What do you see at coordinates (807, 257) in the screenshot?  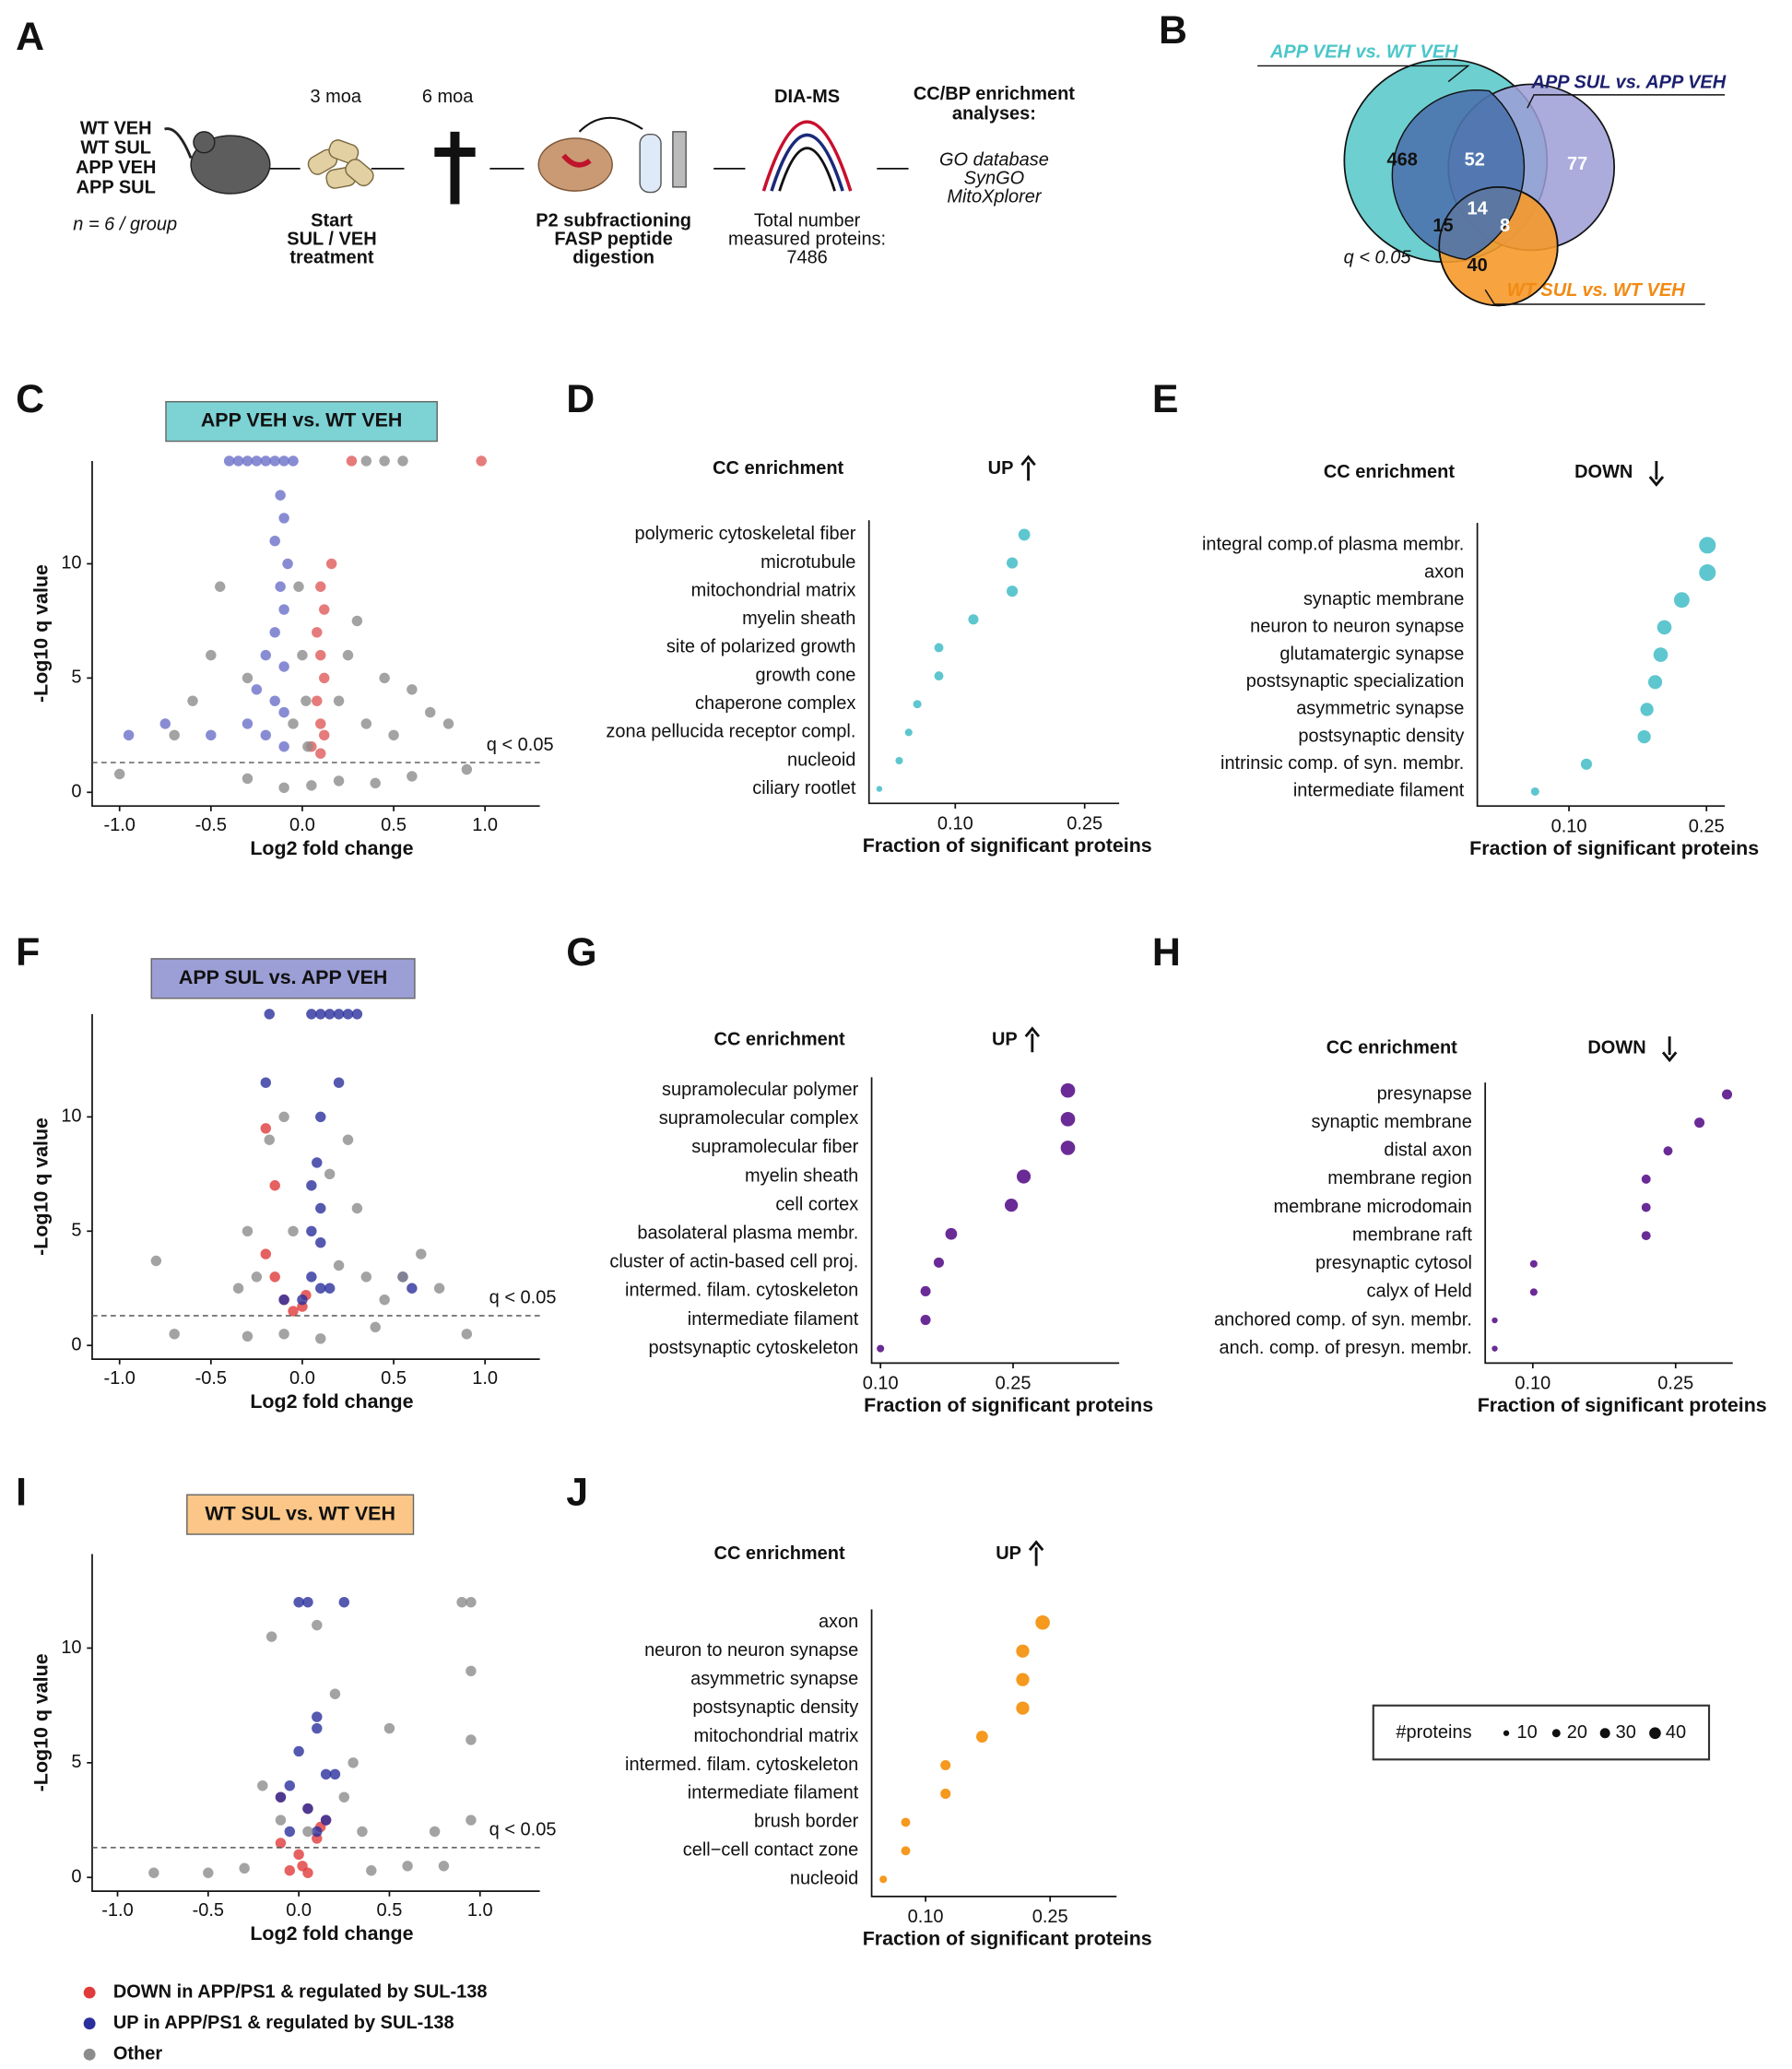 I see `ms-line: 7486` at bounding box center [807, 257].